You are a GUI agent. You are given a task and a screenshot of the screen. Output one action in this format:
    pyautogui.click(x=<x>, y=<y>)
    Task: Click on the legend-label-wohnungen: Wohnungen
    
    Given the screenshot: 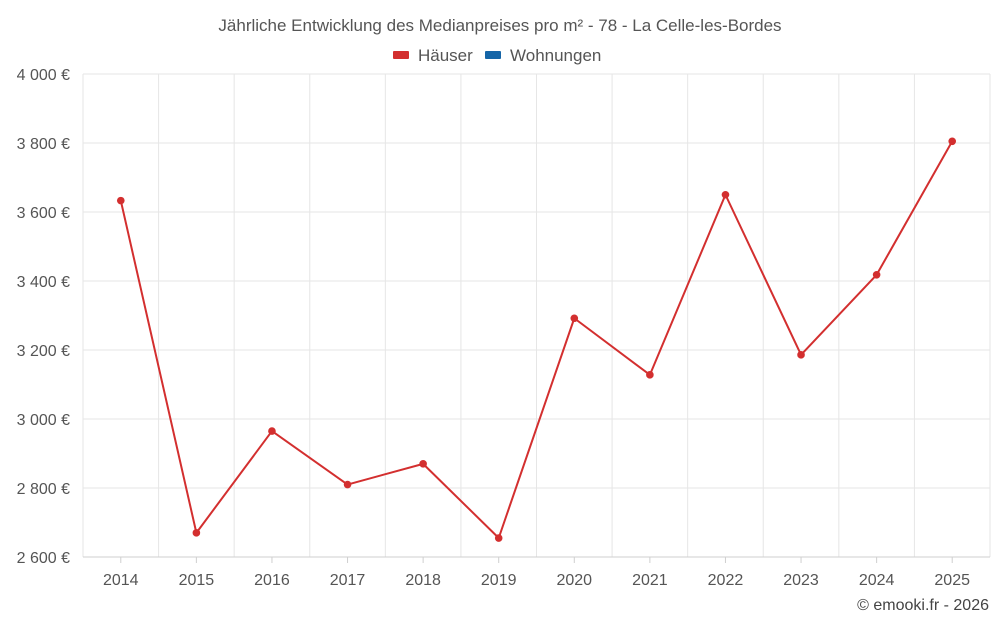 What is the action you would take?
    pyautogui.click(x=555, y=55)
    